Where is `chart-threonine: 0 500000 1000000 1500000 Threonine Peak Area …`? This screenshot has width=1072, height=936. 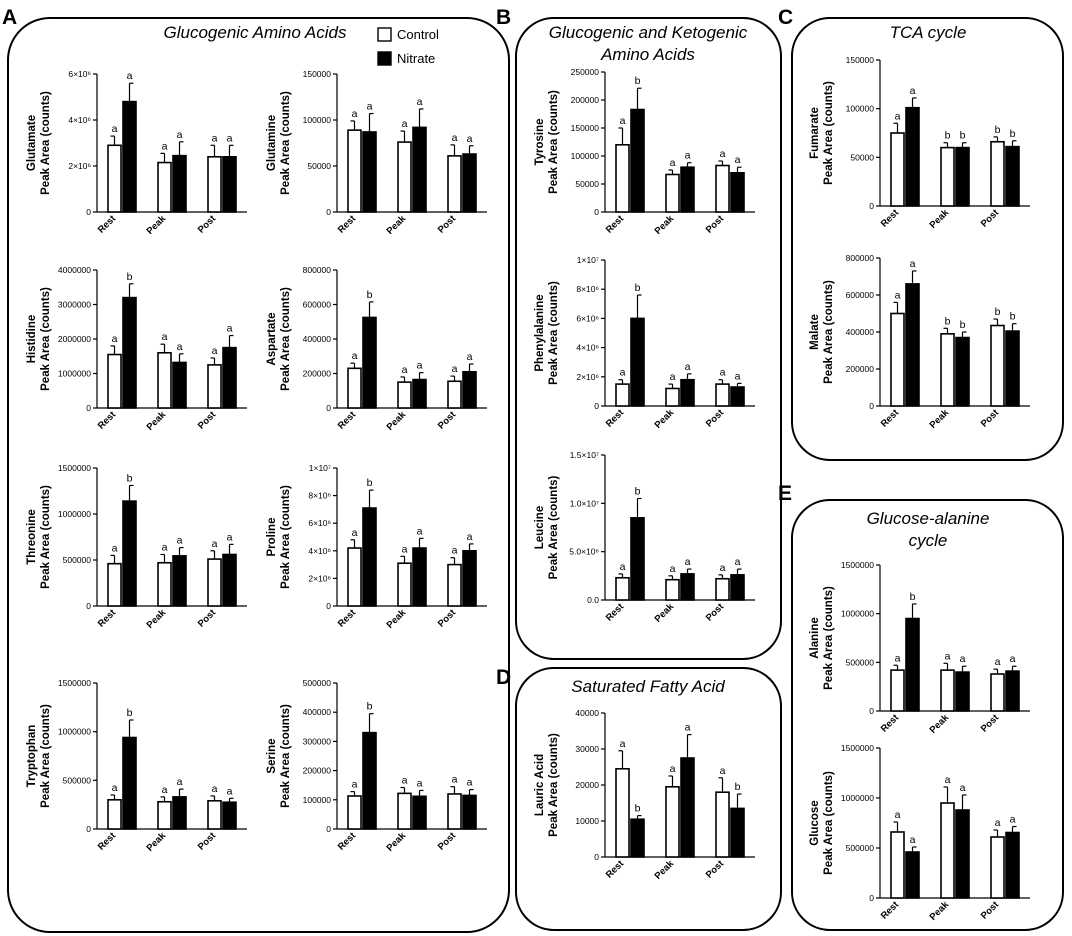 chart-threonine: 0 500000 1000000 1500000 Threonine Peak Area … is located at coordinates (136, 547).